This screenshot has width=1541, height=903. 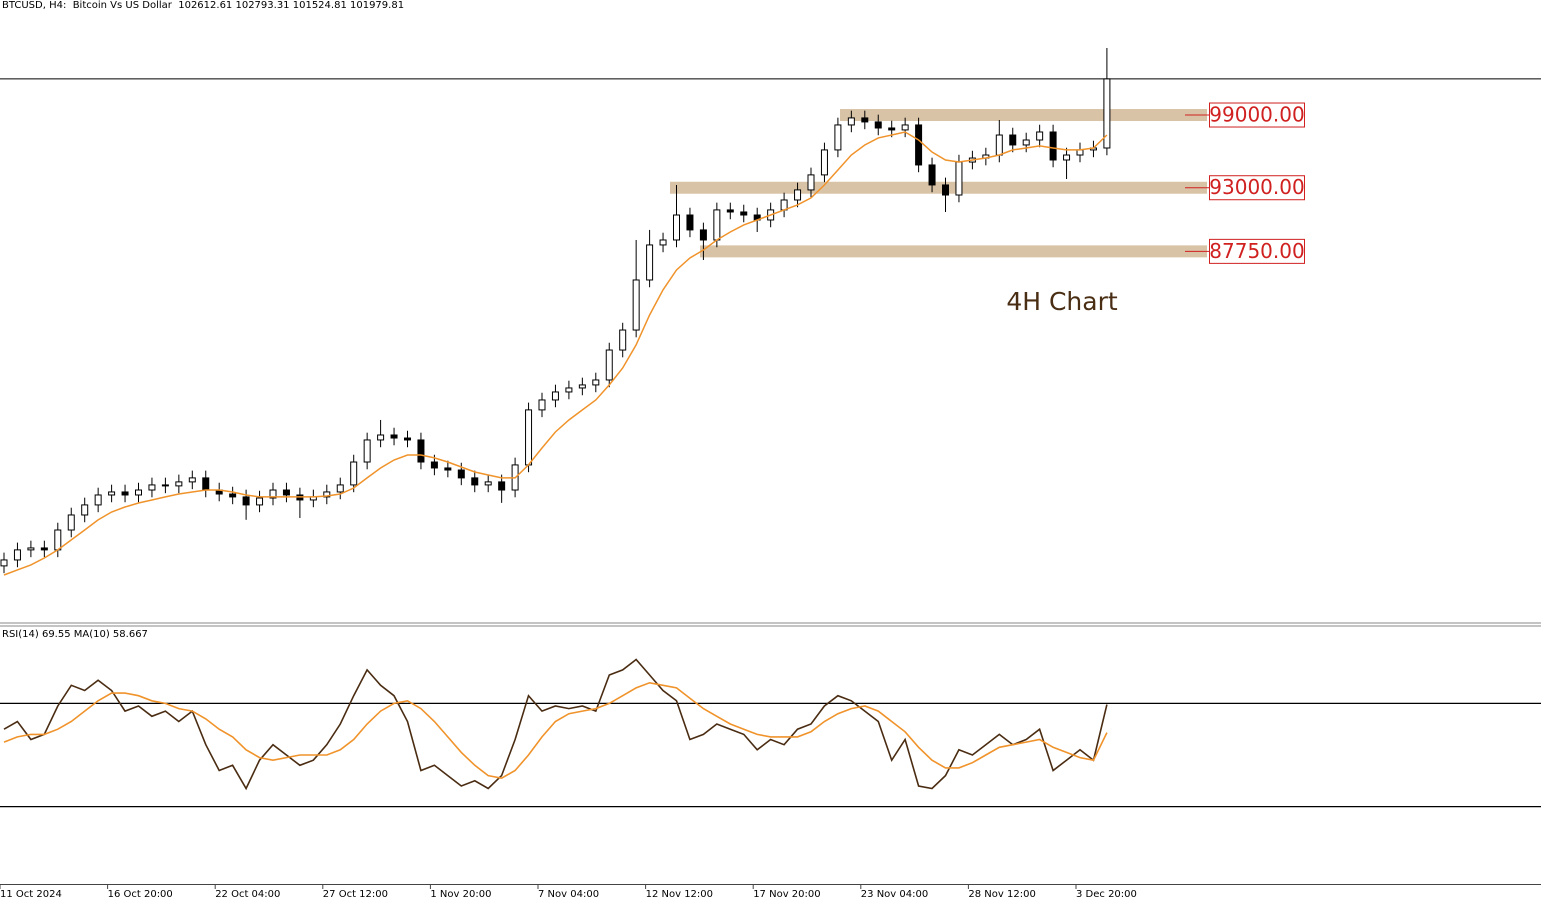 I want to click on x-tick-label: 23 Nov 04:00, so click(x=894, y=894).